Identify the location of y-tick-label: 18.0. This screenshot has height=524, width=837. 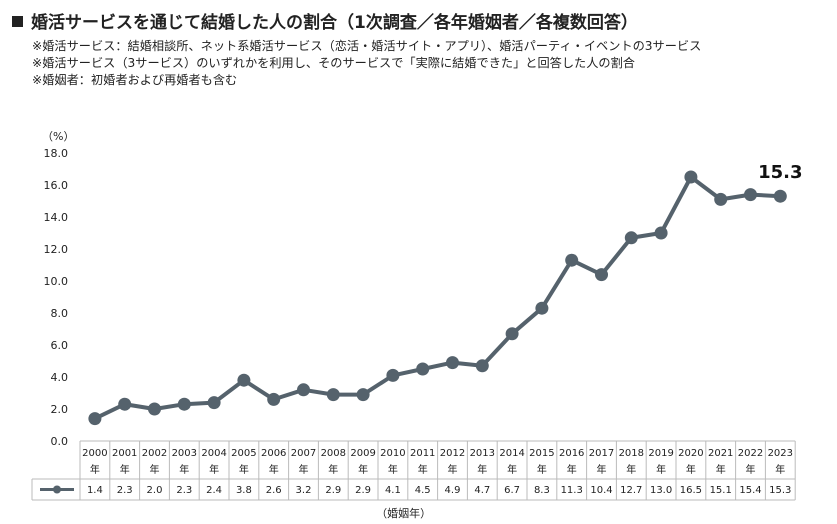
(56, 153).